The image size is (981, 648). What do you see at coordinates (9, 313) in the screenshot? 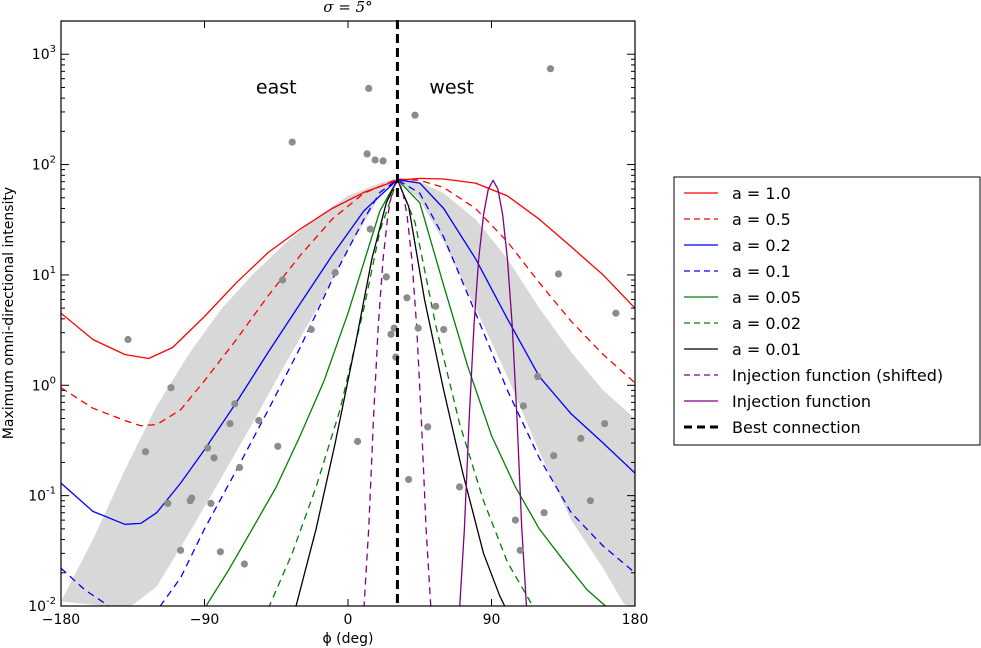
I see `y-axis-label: Maximum omni-directional intensity` at bounding box center [9, 313].